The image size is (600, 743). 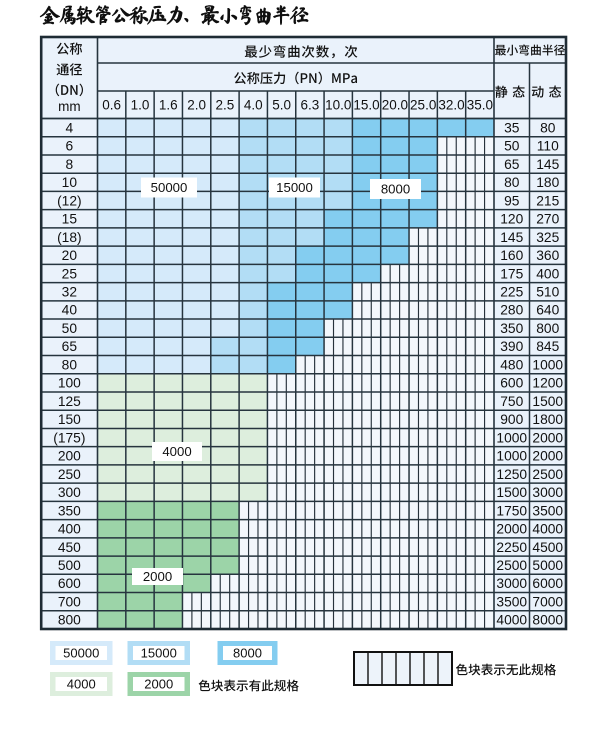 I want to click on svg-text: 1.0, so click(x=140, y=105).